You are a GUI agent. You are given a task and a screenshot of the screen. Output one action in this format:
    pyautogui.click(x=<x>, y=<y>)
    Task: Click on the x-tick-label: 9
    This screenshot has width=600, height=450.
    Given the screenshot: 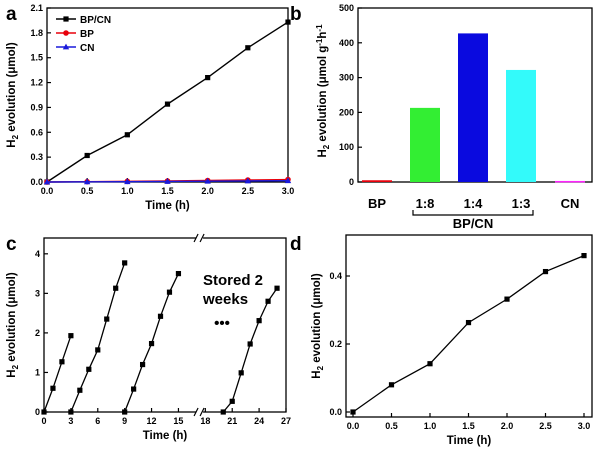 What is the action you would take?
    pyautogui.click(x=124, y=421)
    